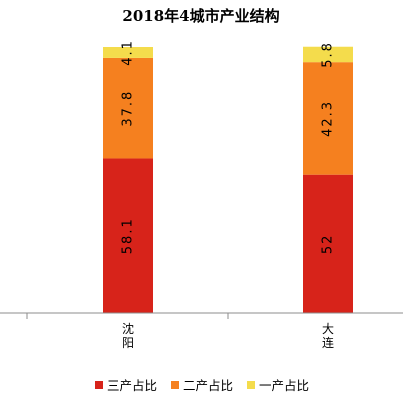 Image resolution: width=403 pixels, height=403 pixels. I want to click on category-labels: 沈阳 大连, so click(228, 335).